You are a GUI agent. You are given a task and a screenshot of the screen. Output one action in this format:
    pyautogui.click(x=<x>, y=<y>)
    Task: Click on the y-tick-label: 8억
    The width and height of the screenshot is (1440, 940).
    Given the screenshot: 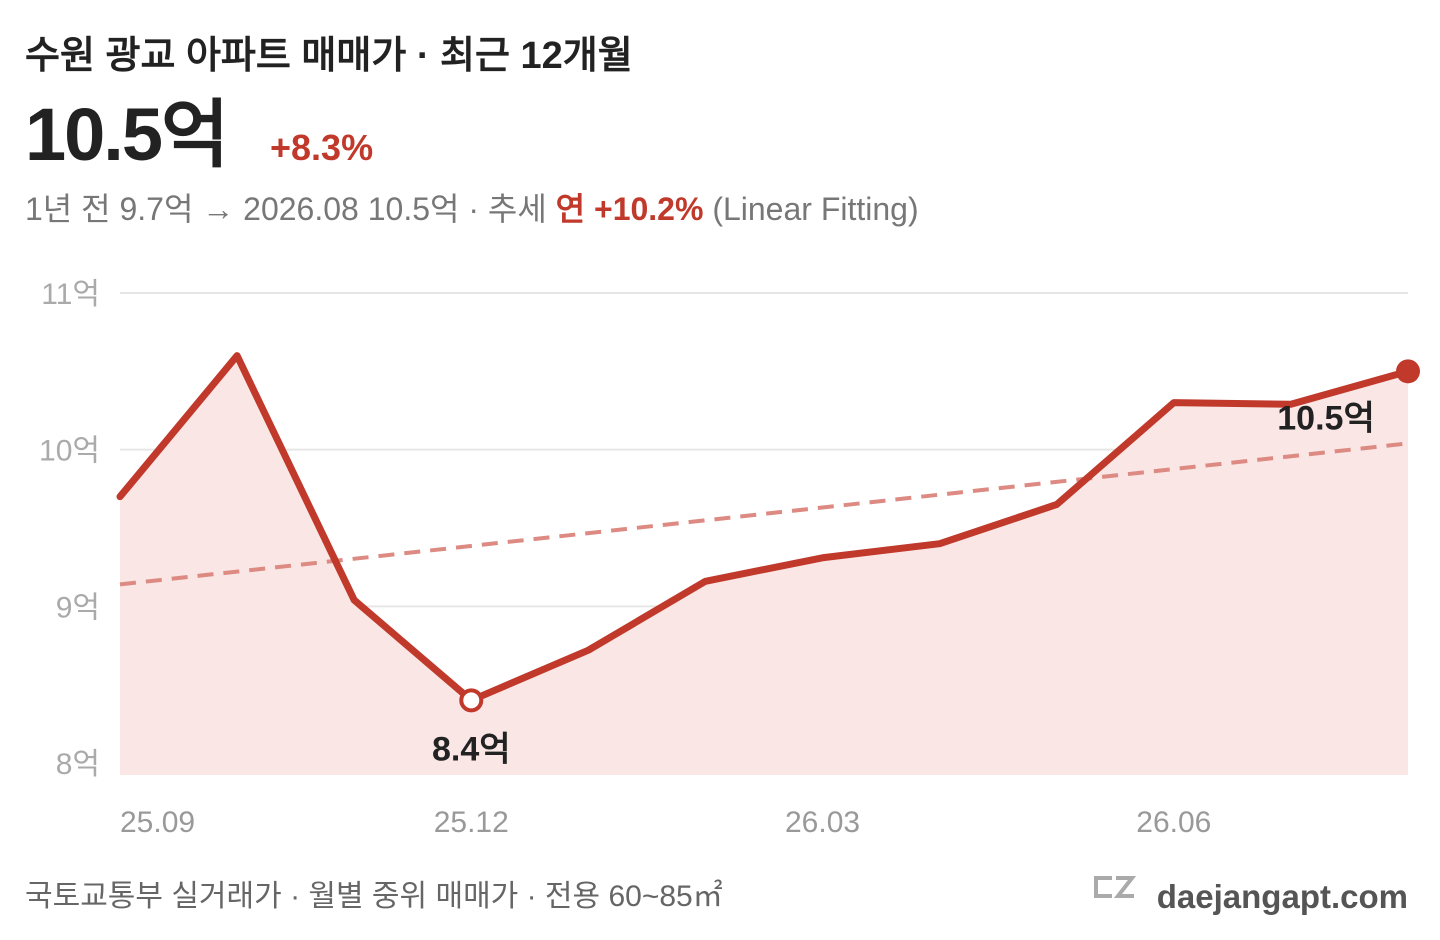 What is the action you would take?
    pyautogui.click(x=78, y=764)
    